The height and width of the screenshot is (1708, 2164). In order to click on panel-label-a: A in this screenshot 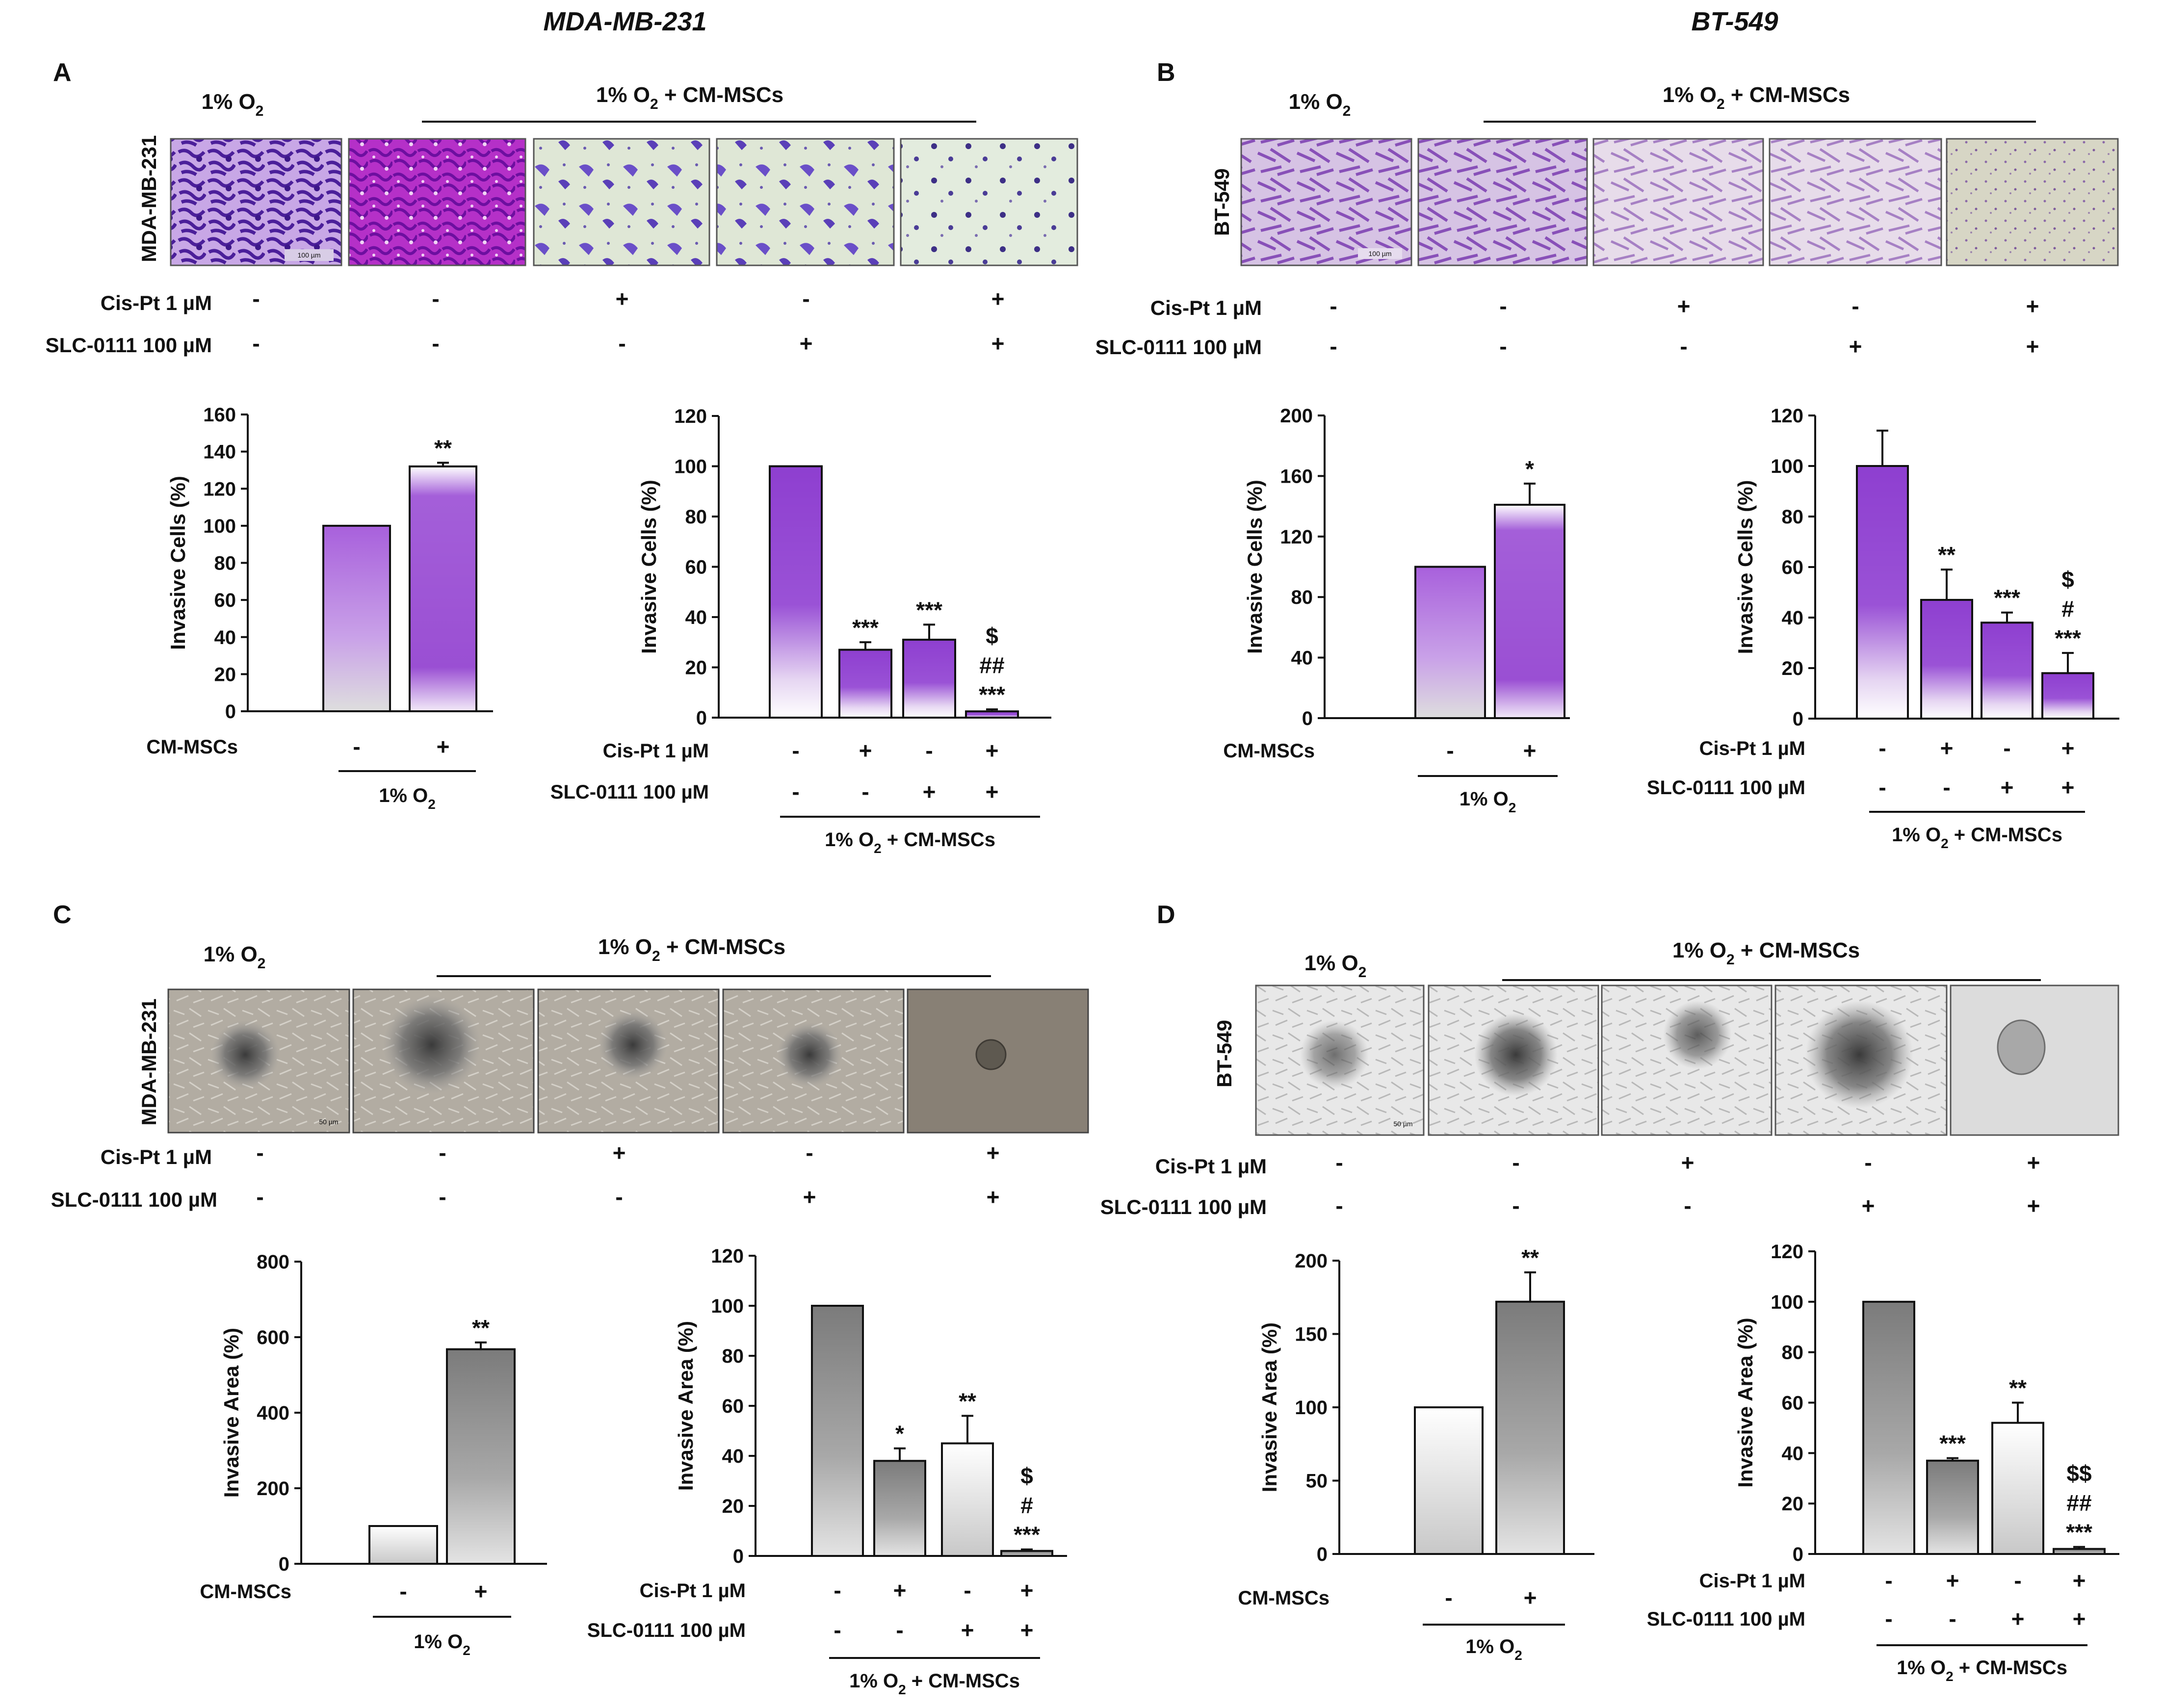, I will do `click(62, 72)`.